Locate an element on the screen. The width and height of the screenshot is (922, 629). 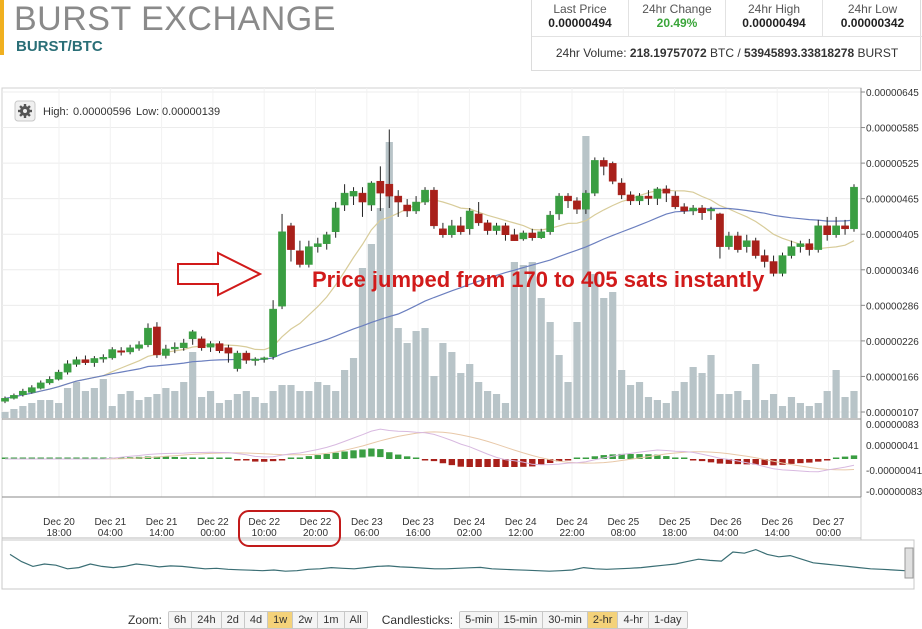
zoom-24h-button: 24h is located at coordinates (207, 620).